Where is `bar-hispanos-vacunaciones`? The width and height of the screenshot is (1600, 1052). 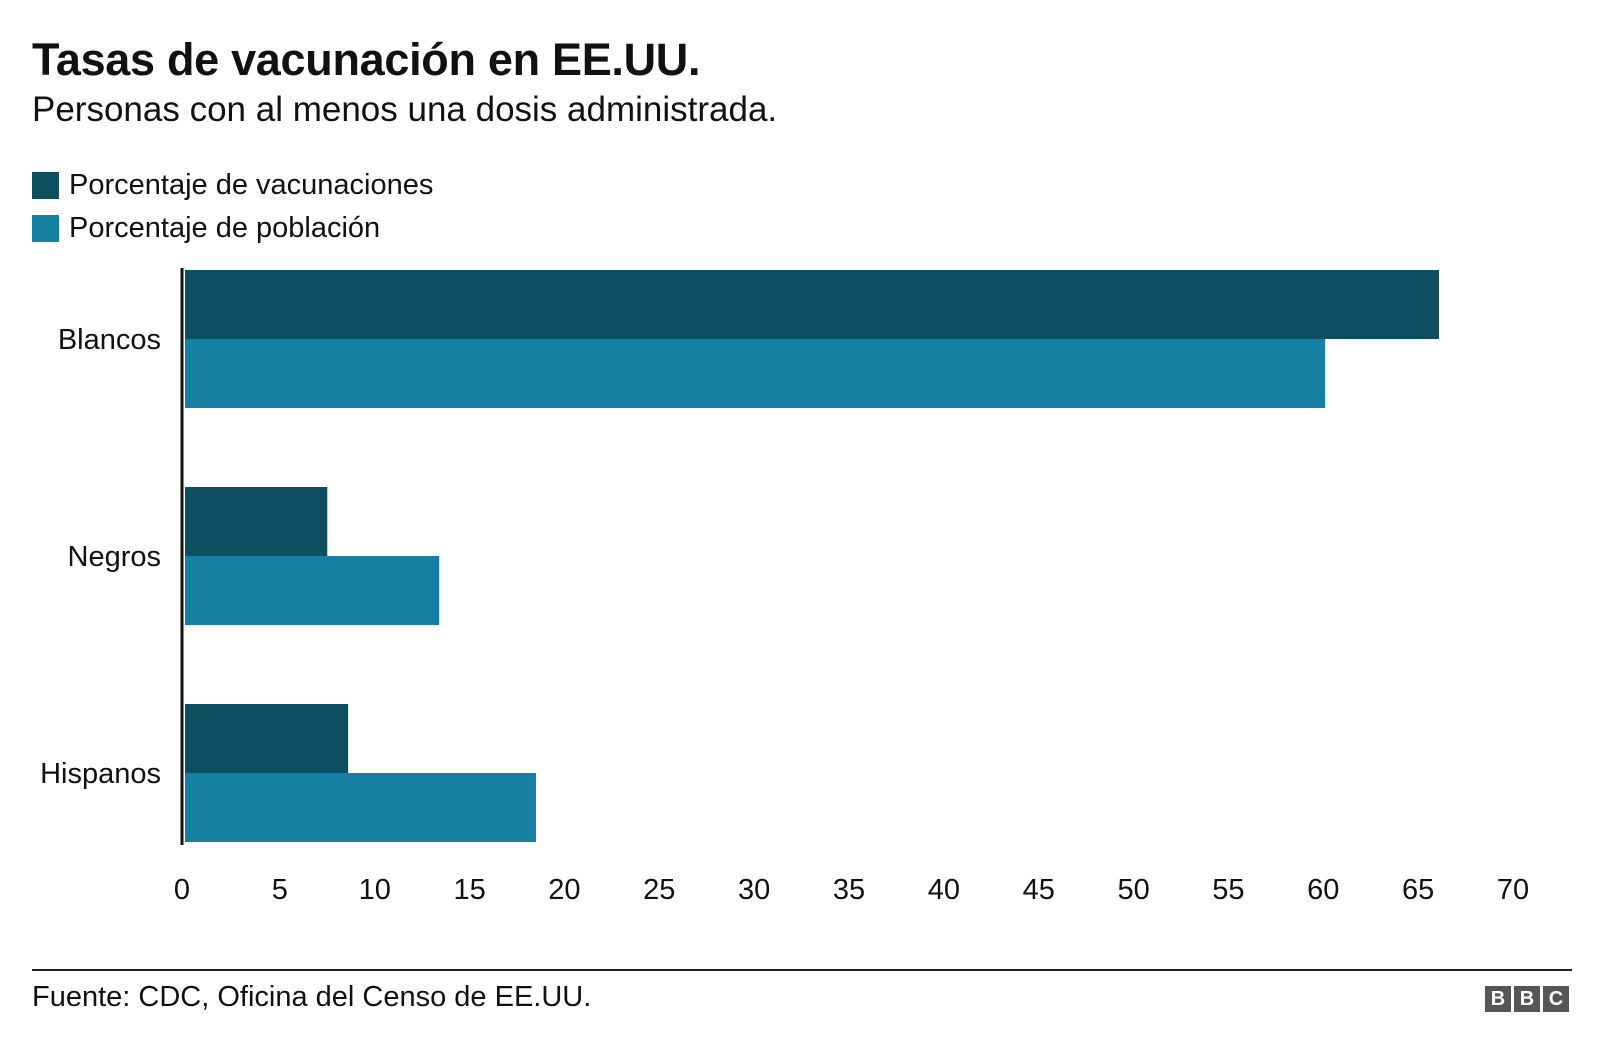
bar-hispanos-vacunaciones is located at coordinates (267, 738).